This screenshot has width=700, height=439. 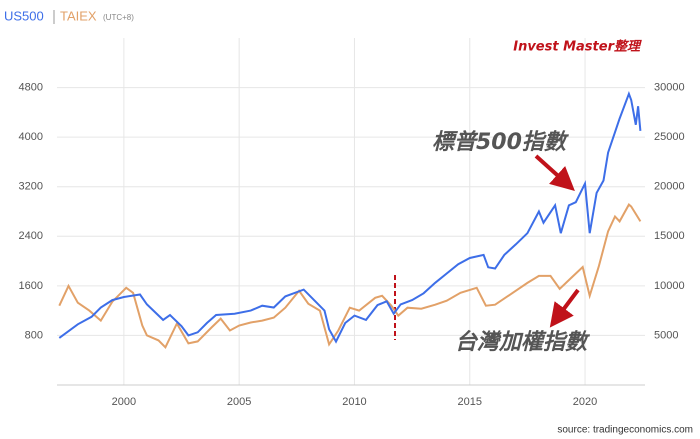 What do you see at coordinates (523, 342) in the screenshot?
I see `annotation: 台灣加權指數` at bounding box center [523, 342].